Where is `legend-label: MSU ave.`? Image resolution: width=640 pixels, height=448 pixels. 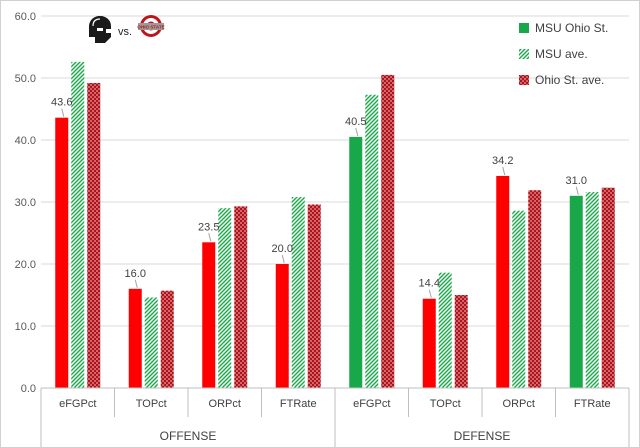
legend-label: MSU ave. is located at coordinates (561, 54).